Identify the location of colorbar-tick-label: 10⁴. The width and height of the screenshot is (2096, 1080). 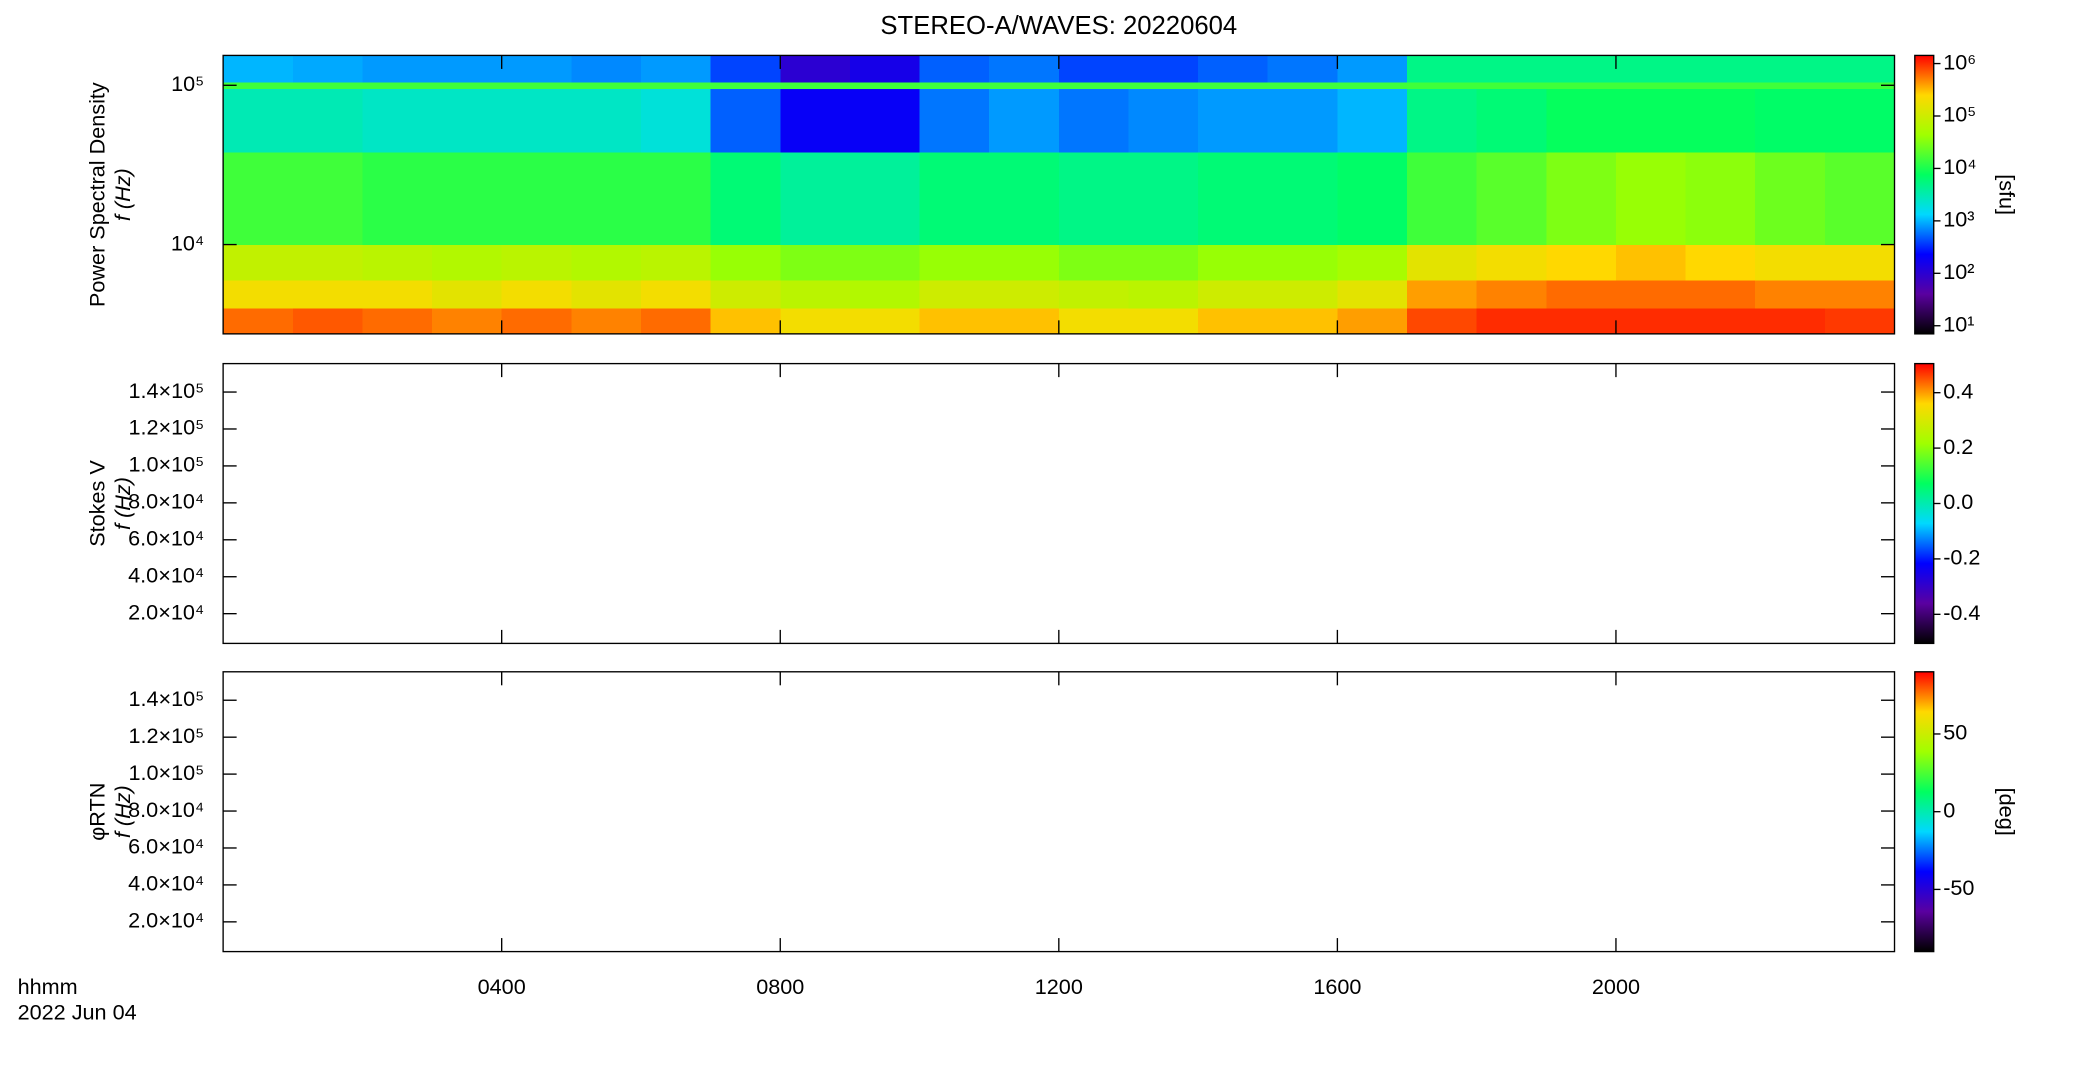
(1959, 166).